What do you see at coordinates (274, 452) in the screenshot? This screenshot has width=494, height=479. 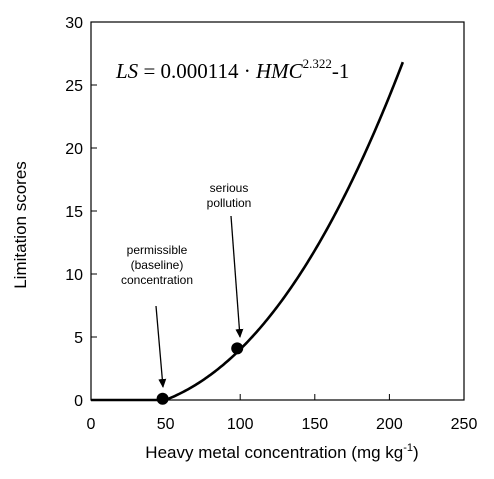 I see `x-axis-label-main: Heavy metal concentration (mg kg` at bounding box center [274, 452].